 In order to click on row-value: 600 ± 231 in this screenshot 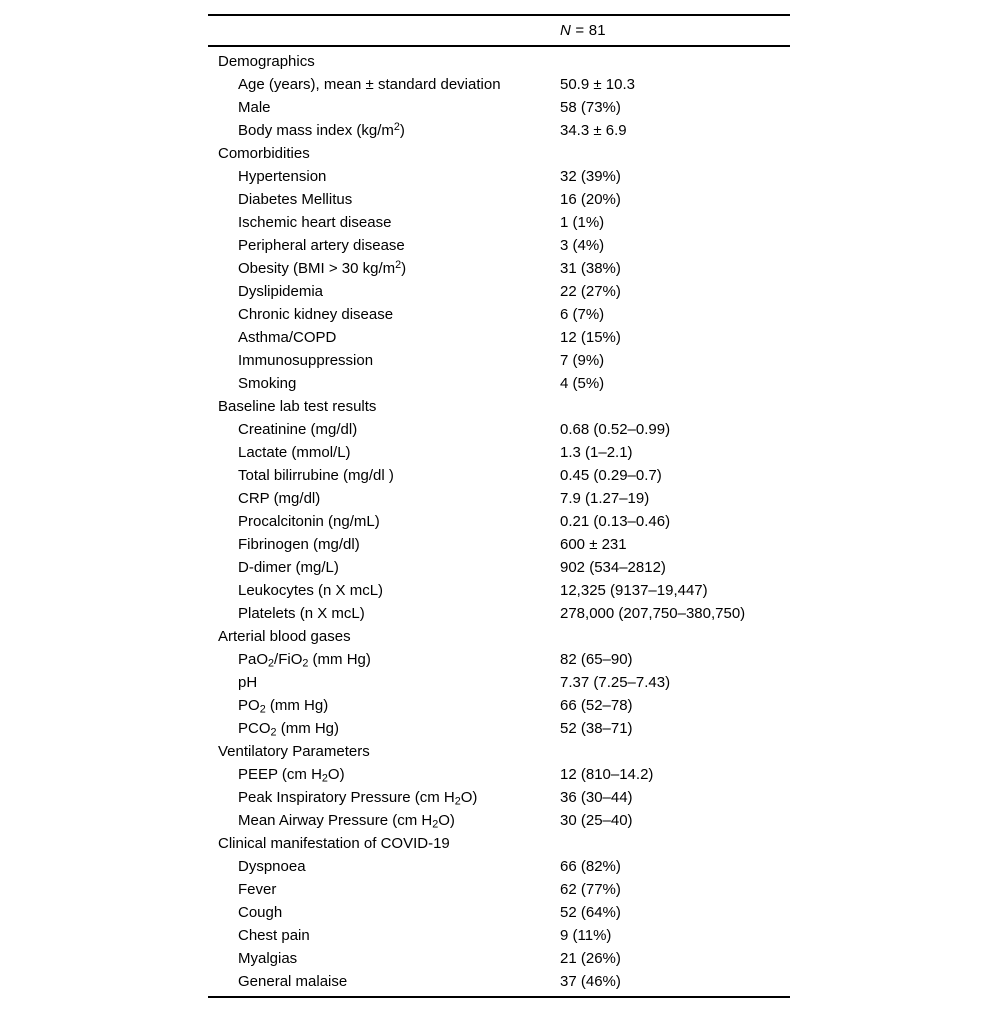, I will do `click(593, 544)`.